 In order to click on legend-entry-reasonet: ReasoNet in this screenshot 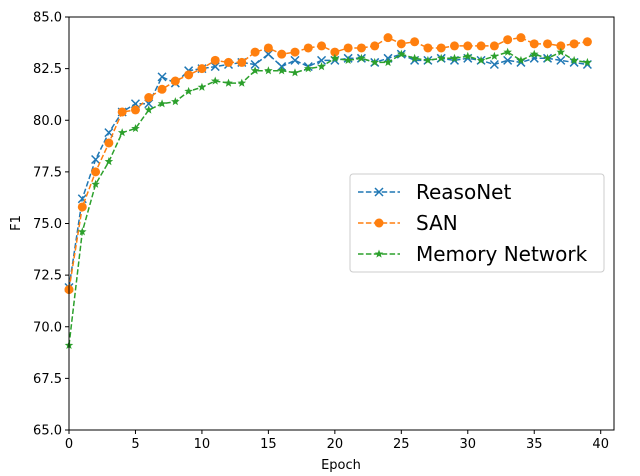, I will do `click(434, 192)`.